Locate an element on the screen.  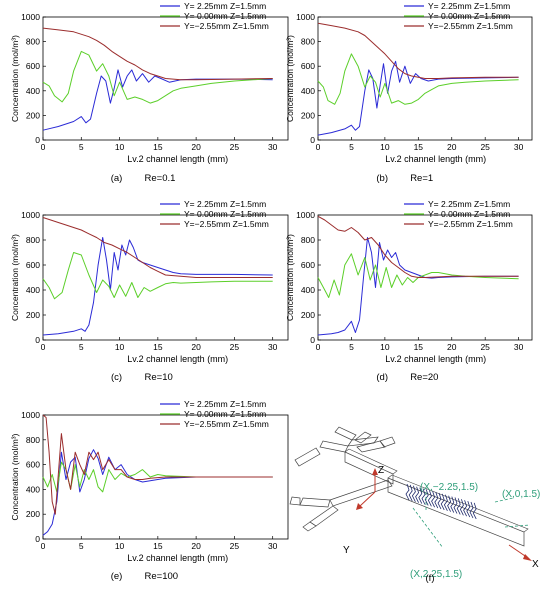
left-arm is located at coordinates (361, 493).